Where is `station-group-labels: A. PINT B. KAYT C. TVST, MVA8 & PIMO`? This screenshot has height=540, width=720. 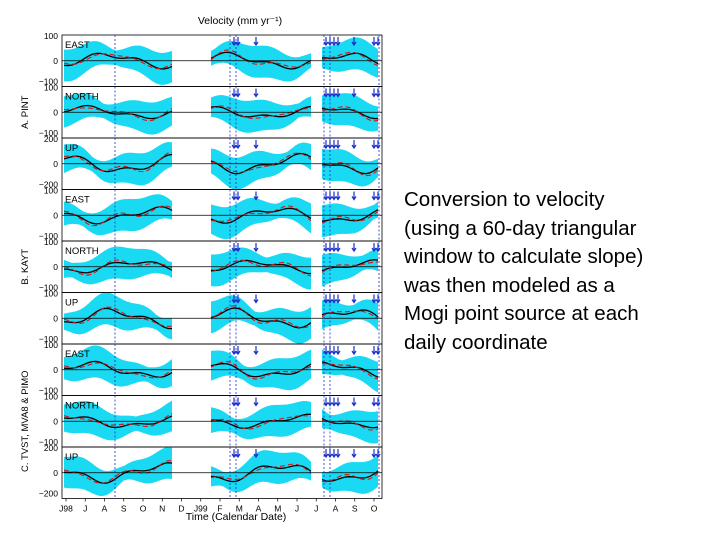 station-group-labels: A. PINT B. KAYT C. TVST, MVA8 & PIMO is located at coordinates (25, 283).